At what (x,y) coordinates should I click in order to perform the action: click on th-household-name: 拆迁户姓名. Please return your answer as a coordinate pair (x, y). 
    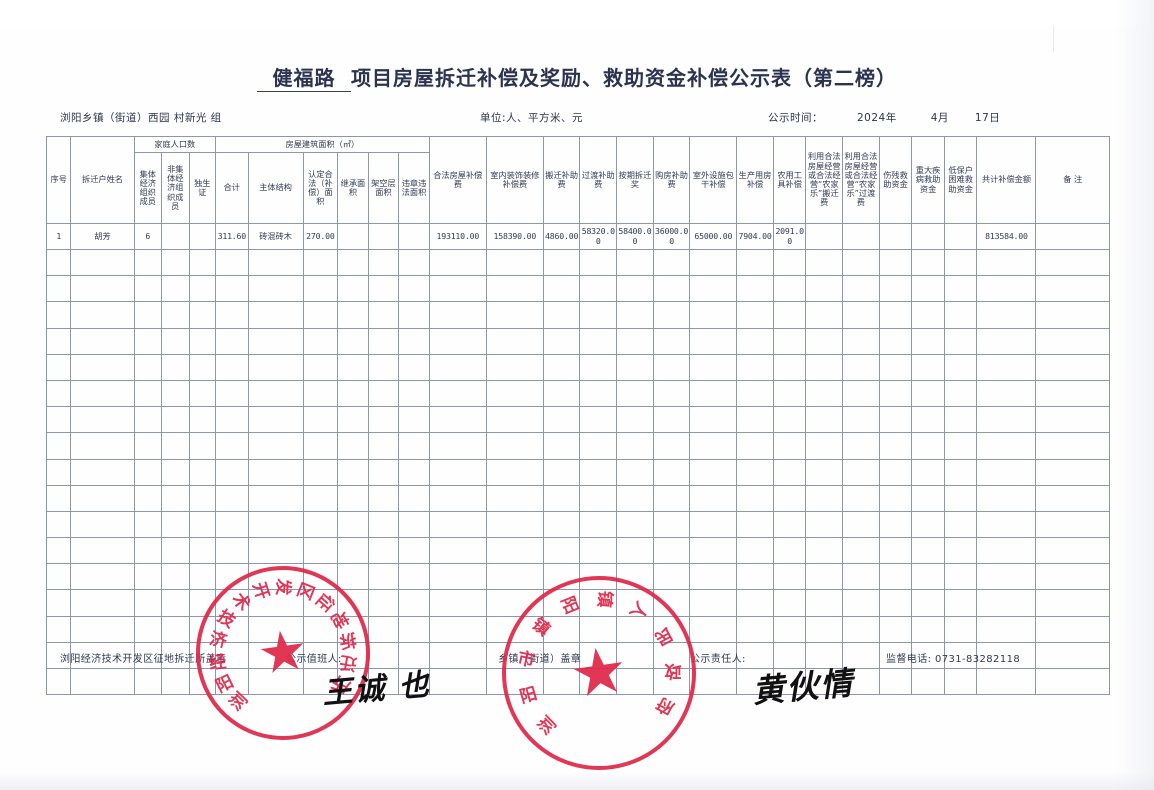
    Looking at the image, I should click on (102, 180).